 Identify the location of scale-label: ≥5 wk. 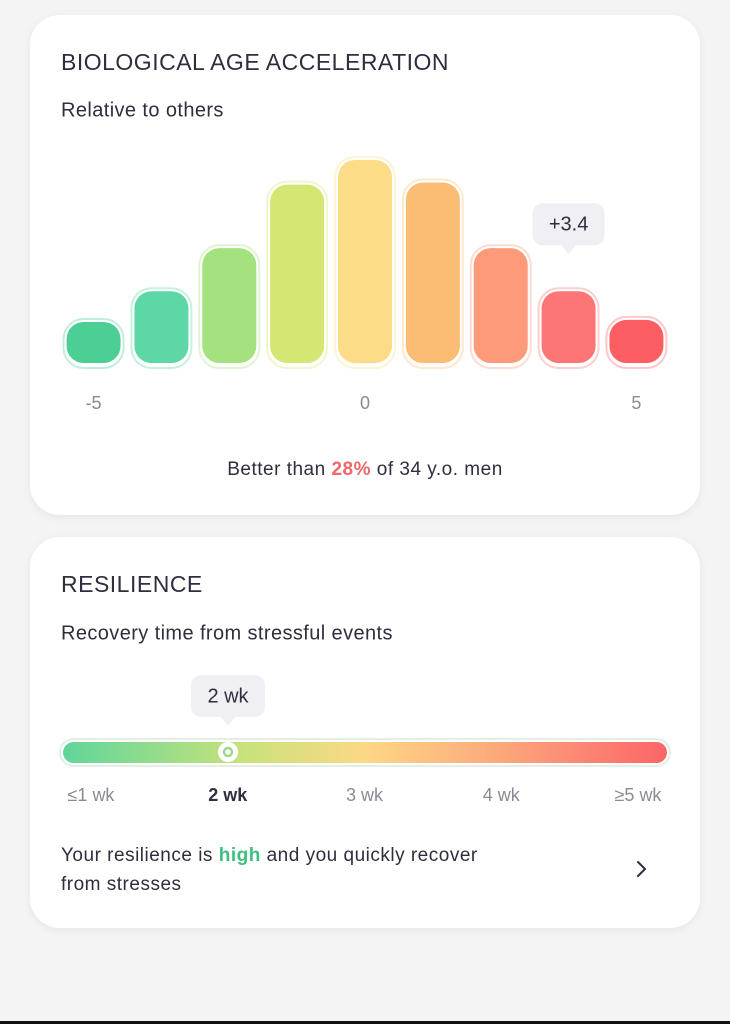
(639, 795).